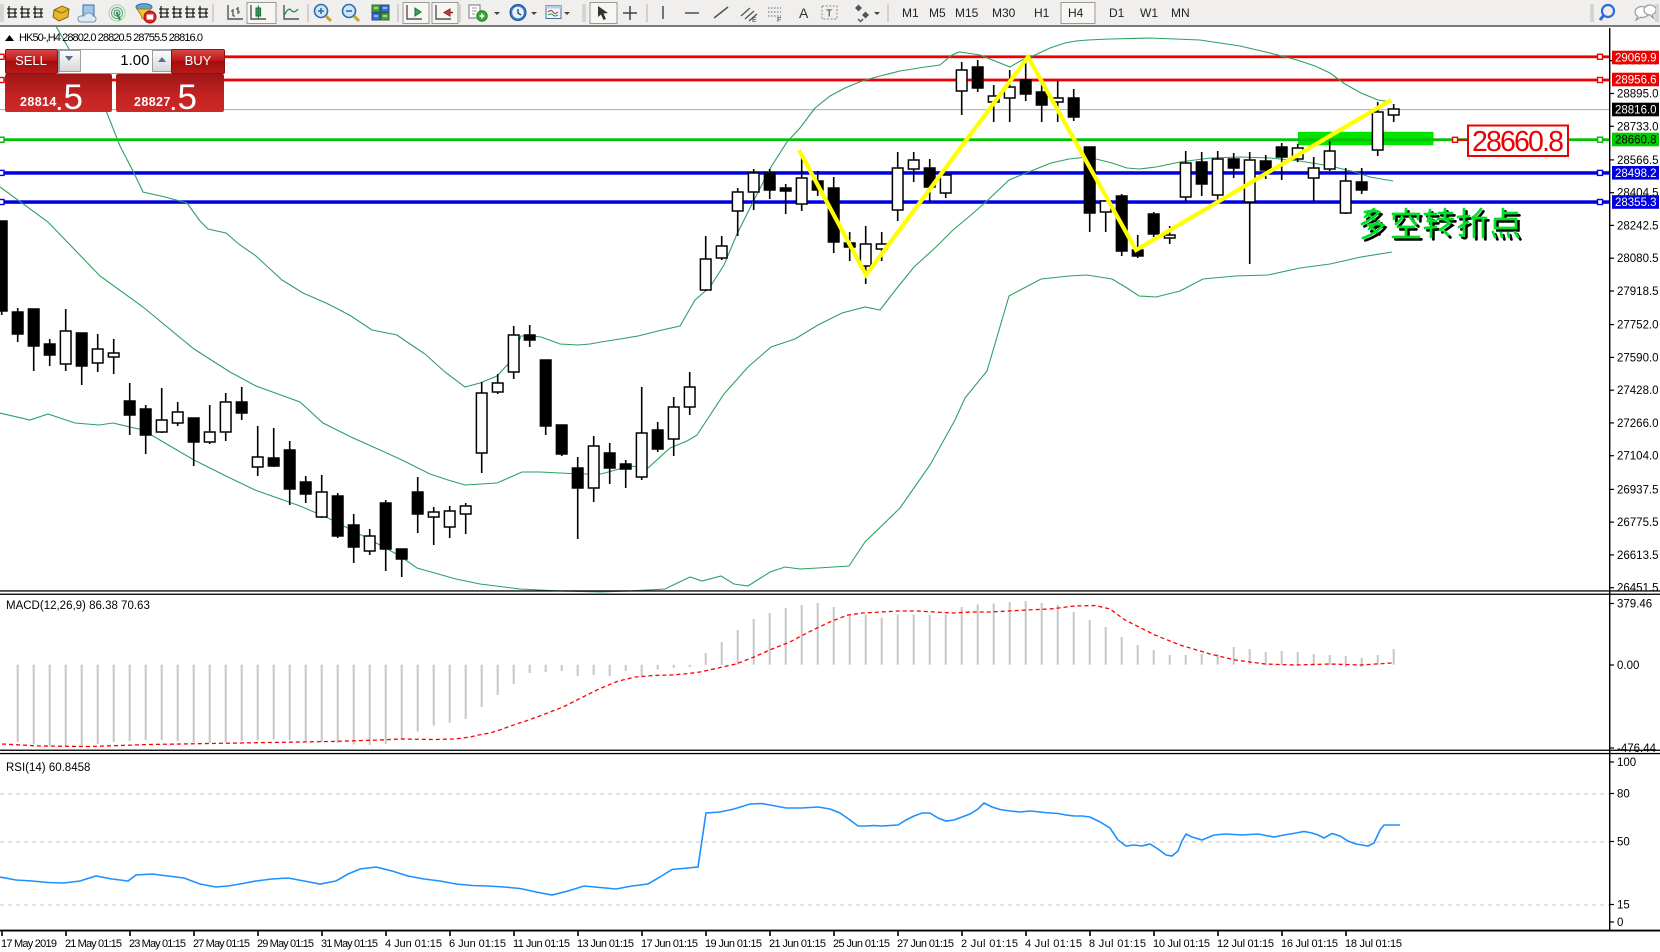 Image resolution: width=1660 pixels, height=952 pixels. What do you see at coordinates (221, 944) in the screenshot?
I see `svg-text: 27 May 01:15` at bounding box center [221, 944].